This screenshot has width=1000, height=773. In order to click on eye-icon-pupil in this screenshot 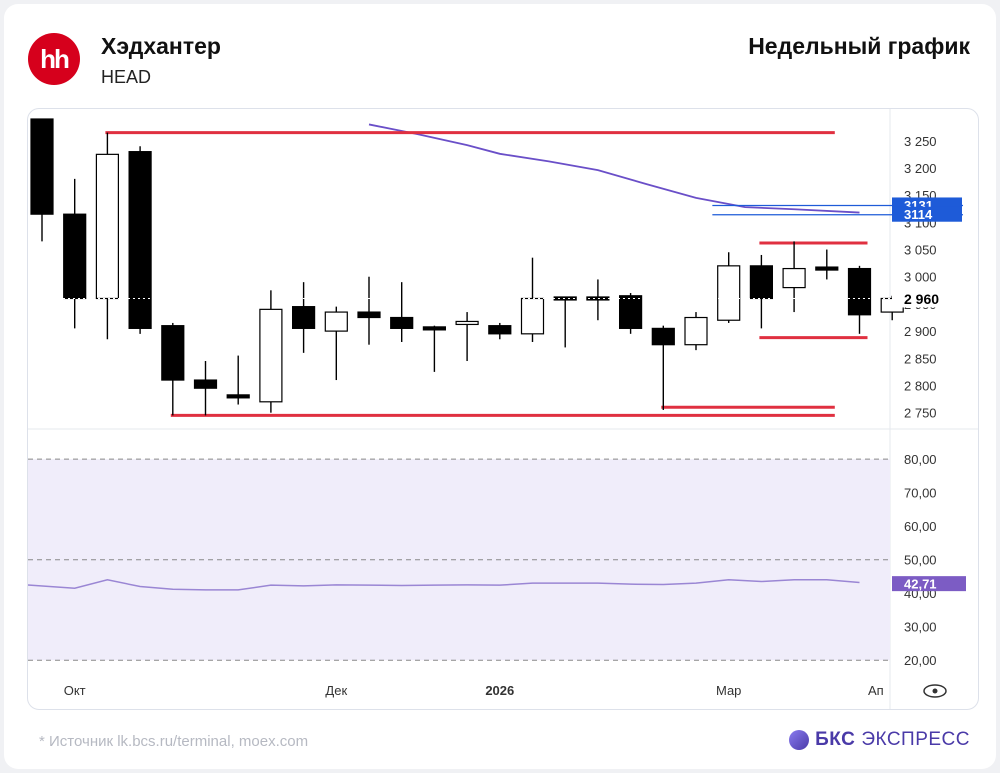, I will do `click(935, 691)`.